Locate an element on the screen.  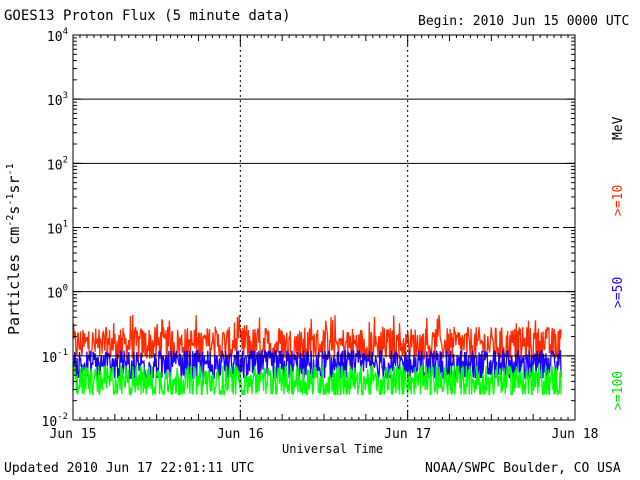
y-tick-label: 10¹ is located at coordinates (57, 229).